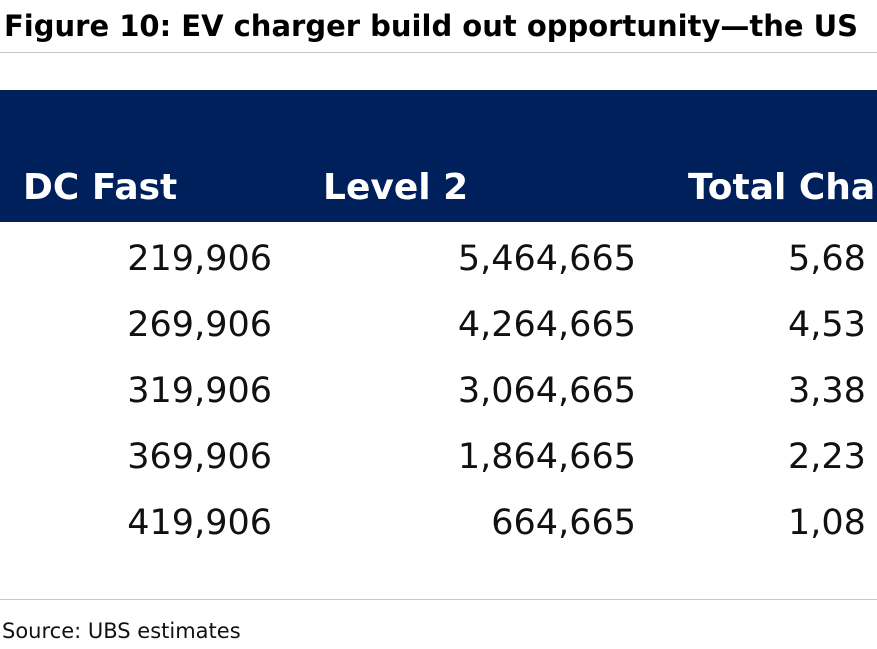 This screenshot has width=877, height=649. I want to click on table-cell-level-2: 1,864,665, so click(546, 457).